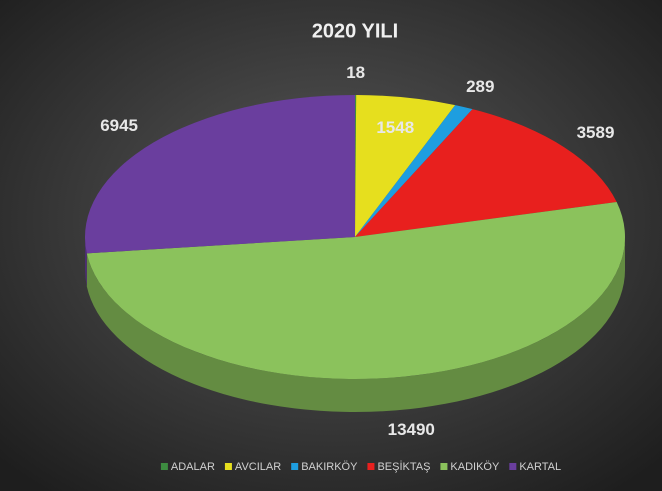  What do you see at coordinates (403, 466) in the screenshot?
I see `legend-label: BEŞİKTAŞ` at bounding box center [403, 466].